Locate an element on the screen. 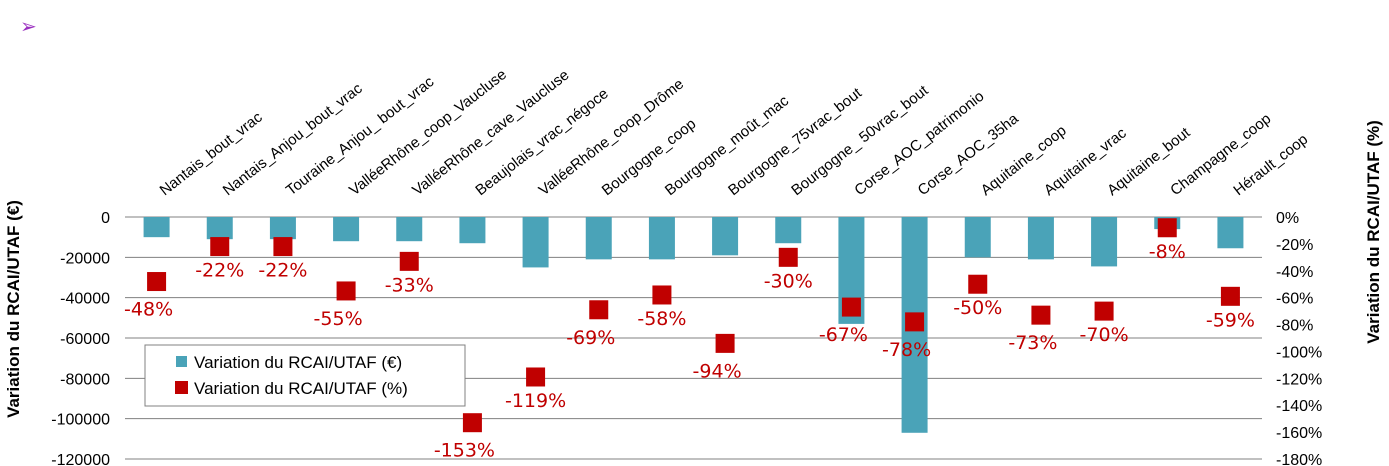  data-label: -67% is located at coordinates (843, 335).